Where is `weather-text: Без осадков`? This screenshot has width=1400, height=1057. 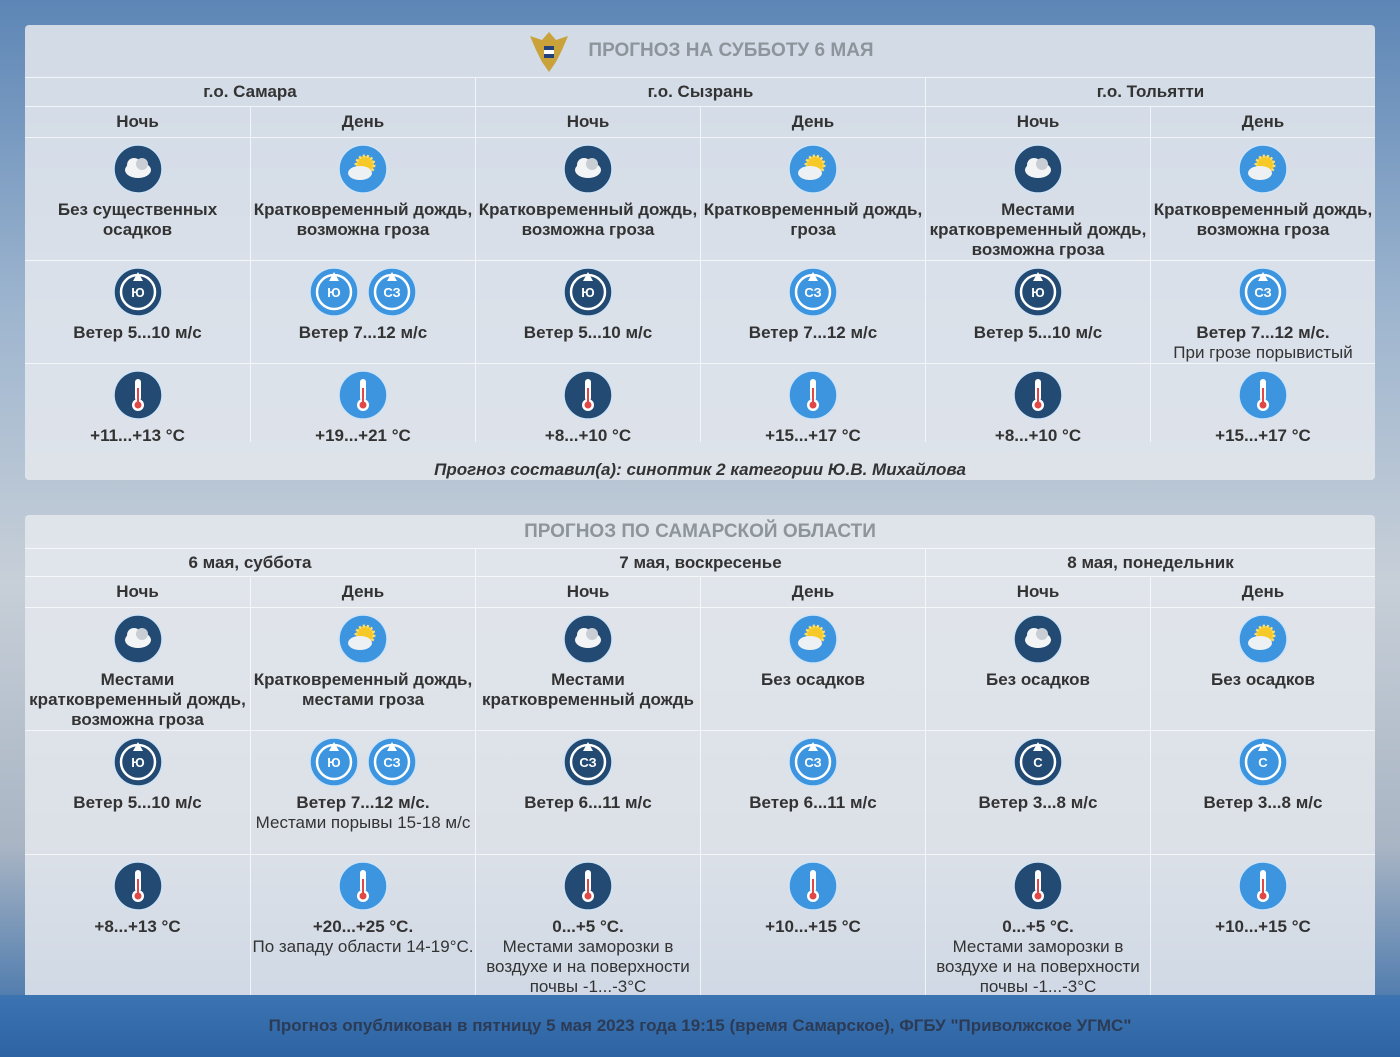
weather-text: Без осадков is located at coordinates (1263, 679).